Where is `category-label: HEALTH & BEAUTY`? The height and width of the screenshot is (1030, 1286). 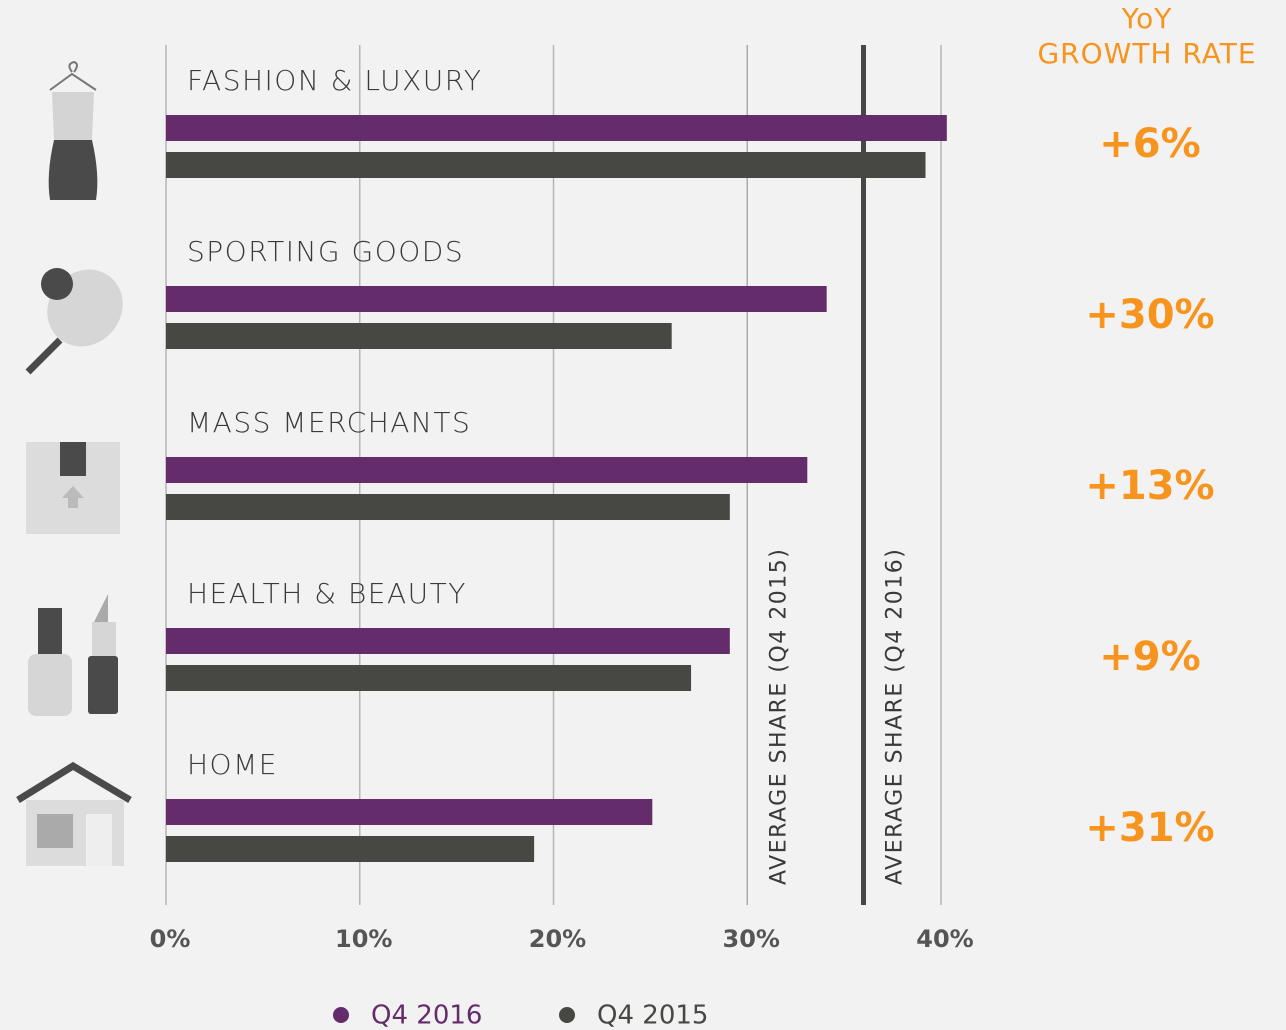 category-label: HEALTH & BEAUTY is located at coordinates (327, 593).